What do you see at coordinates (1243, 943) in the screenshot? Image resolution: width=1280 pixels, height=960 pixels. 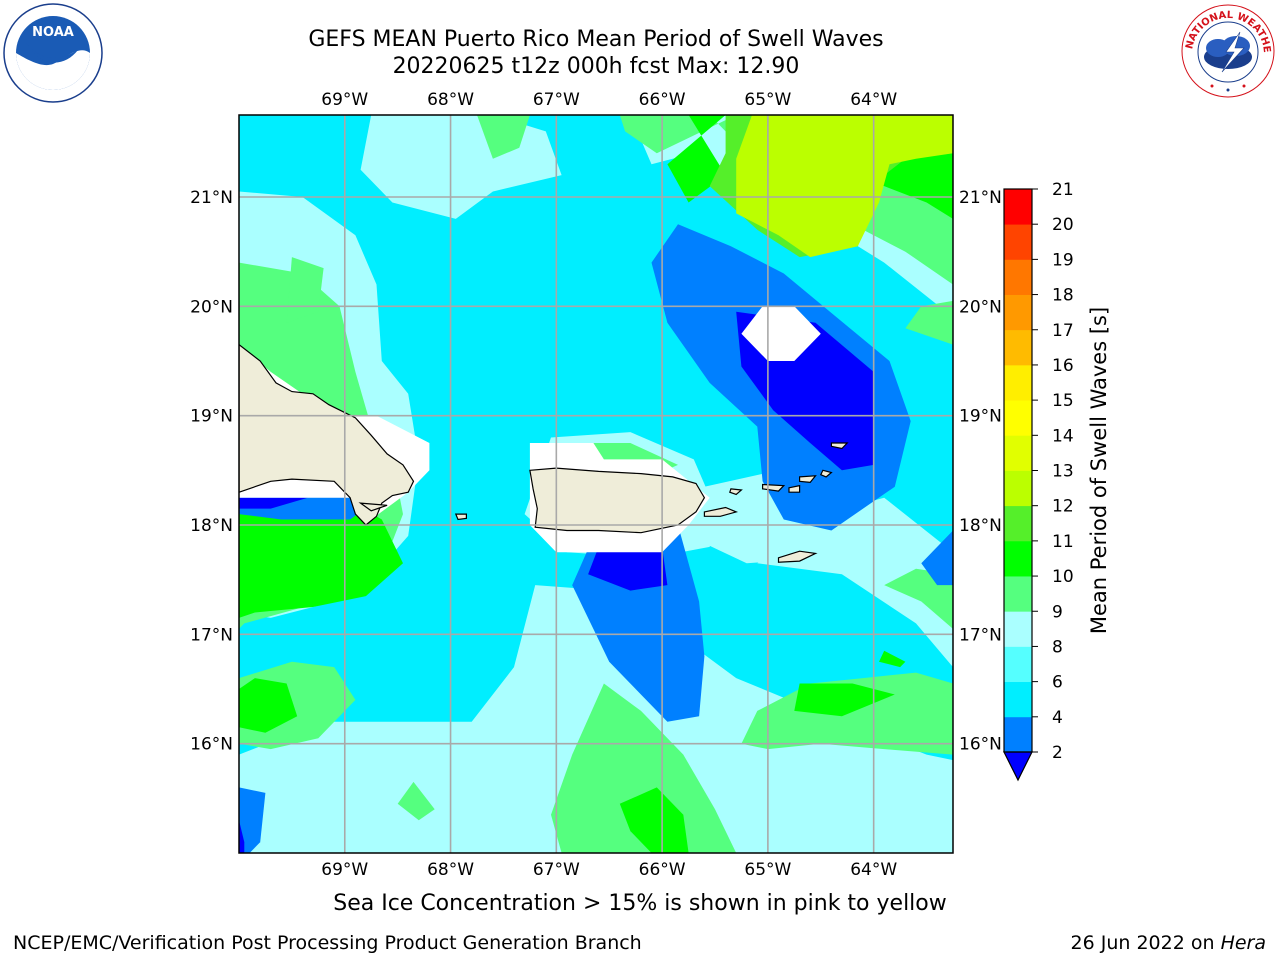 I see `footer-host: Hera` at bounding box center [1243, 943].